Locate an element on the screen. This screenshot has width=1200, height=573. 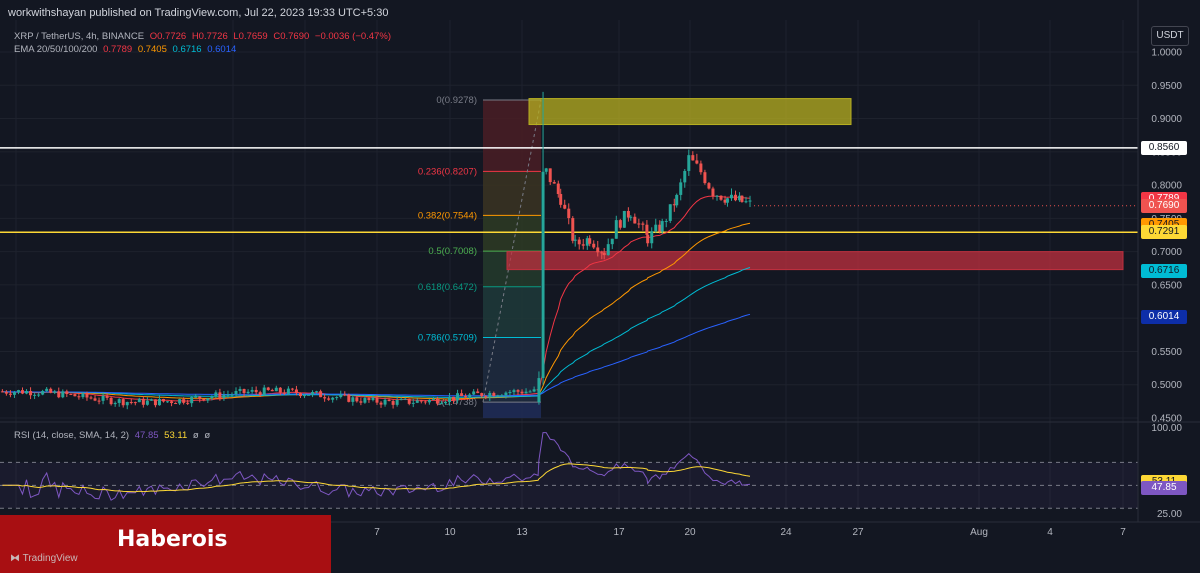
price-tick-label: 0.7000 is located at coordinates (1166, 252).